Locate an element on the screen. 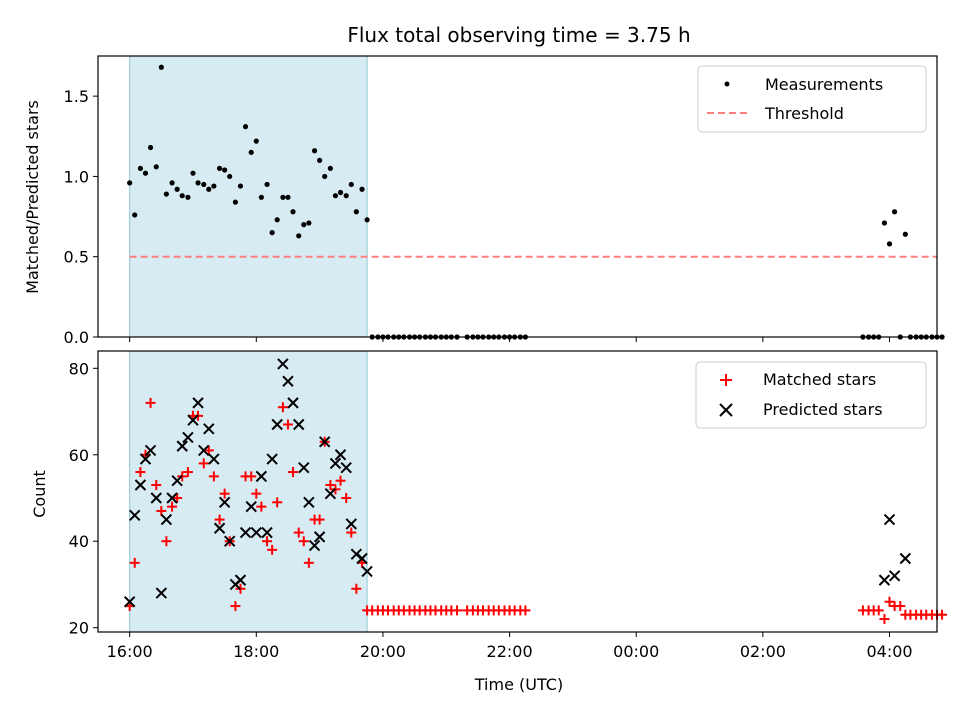  top-y-axis-label: Matched/Predicted stars is located at coordinates (32, 197).